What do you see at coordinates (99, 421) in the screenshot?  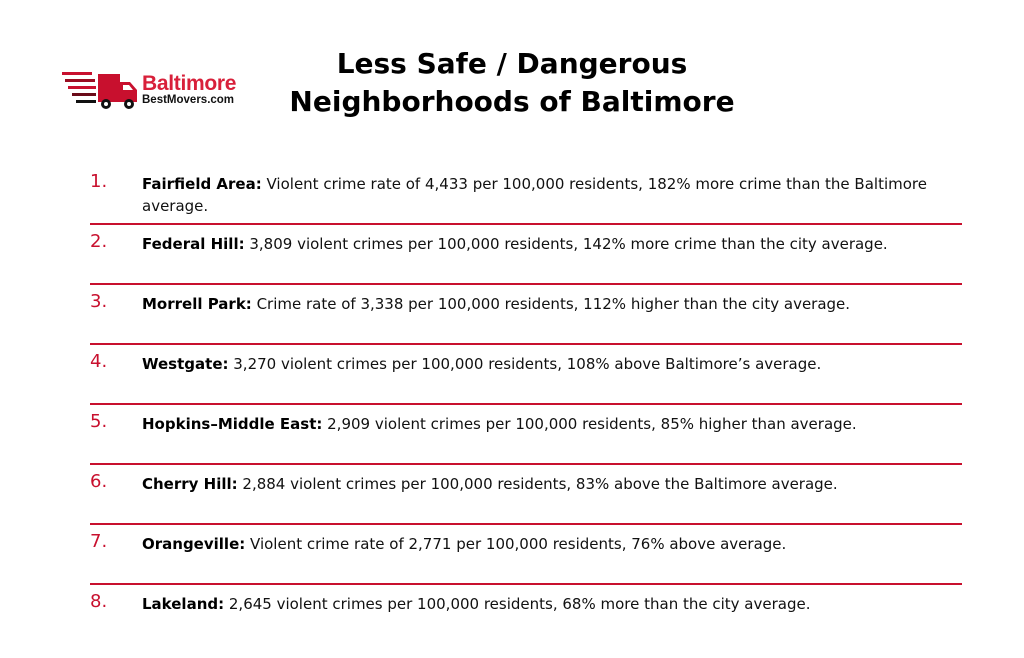 I see `item-number: 5.` at bounding box center [99, 421].